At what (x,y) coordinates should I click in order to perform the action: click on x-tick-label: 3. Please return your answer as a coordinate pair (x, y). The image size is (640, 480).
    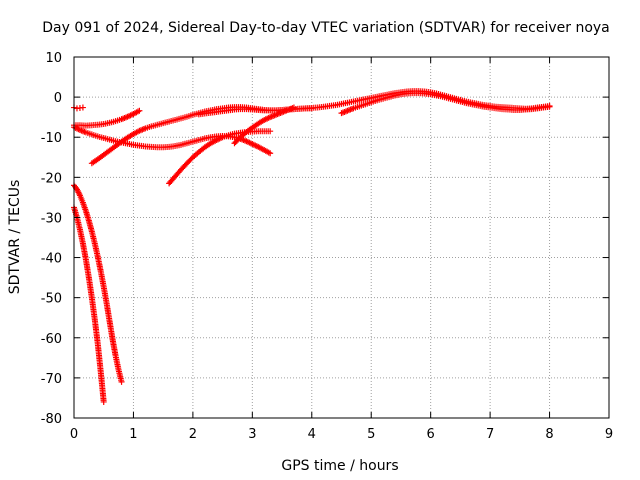
    Looking at the image, I should click on (252, 434).